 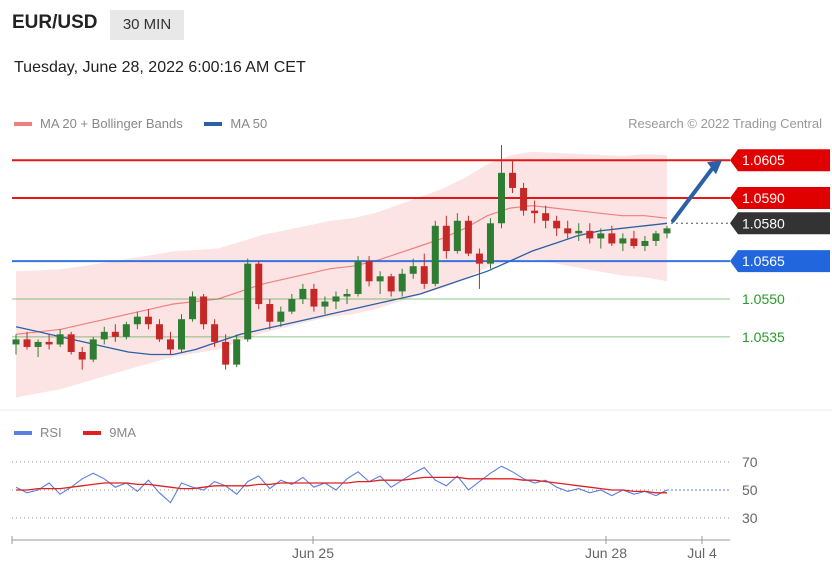 What do you see at coordinates (693, 193) in the screenshot?
I see `target-arrow-shaft` at bounding box center [693, 193].